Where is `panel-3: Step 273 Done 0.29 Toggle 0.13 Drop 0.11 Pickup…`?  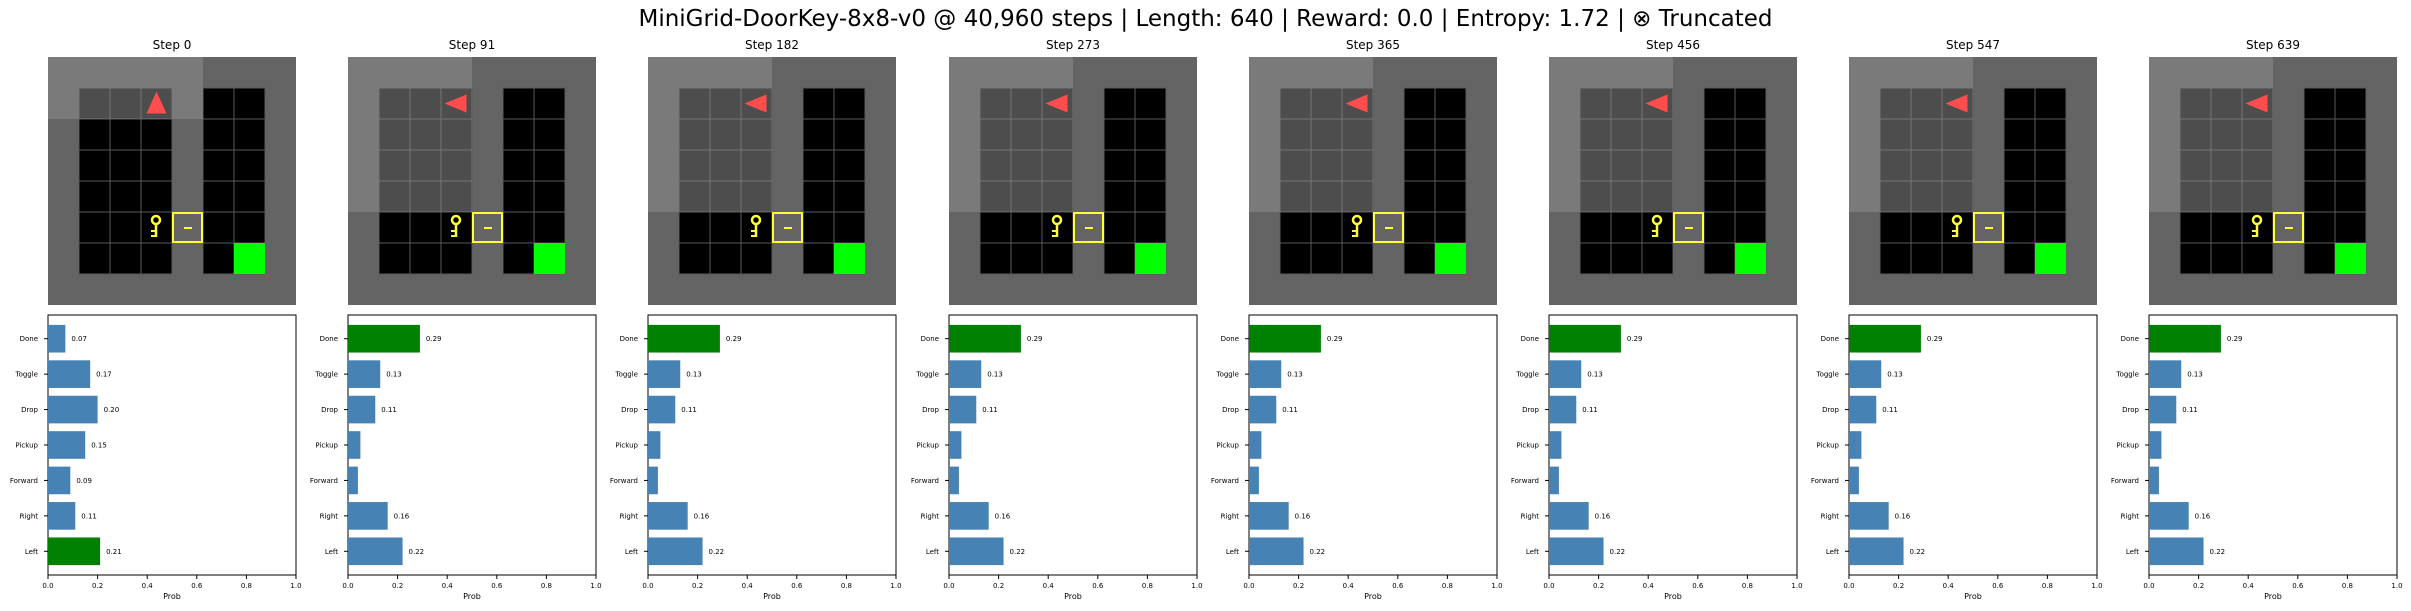
panel-3: Step 273 Done 0.29 Toggle 0.13 Drop 0.11 Pickup… is located at coordinates (1057, 319).